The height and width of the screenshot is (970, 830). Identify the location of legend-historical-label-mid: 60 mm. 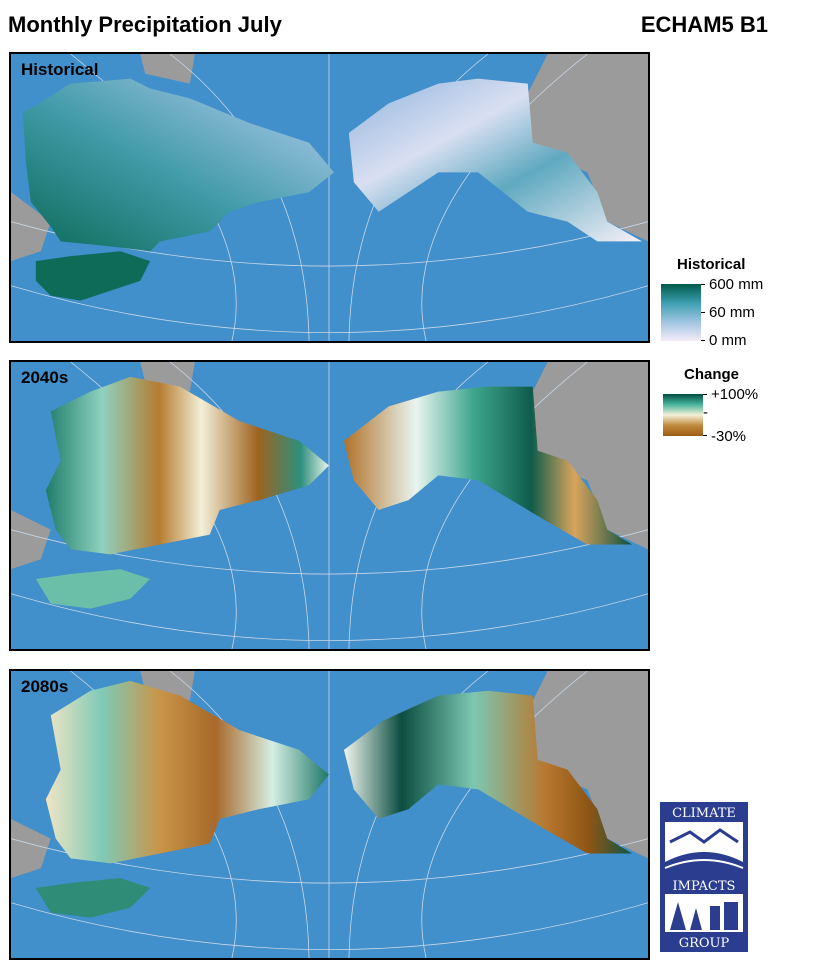
(732, 312).